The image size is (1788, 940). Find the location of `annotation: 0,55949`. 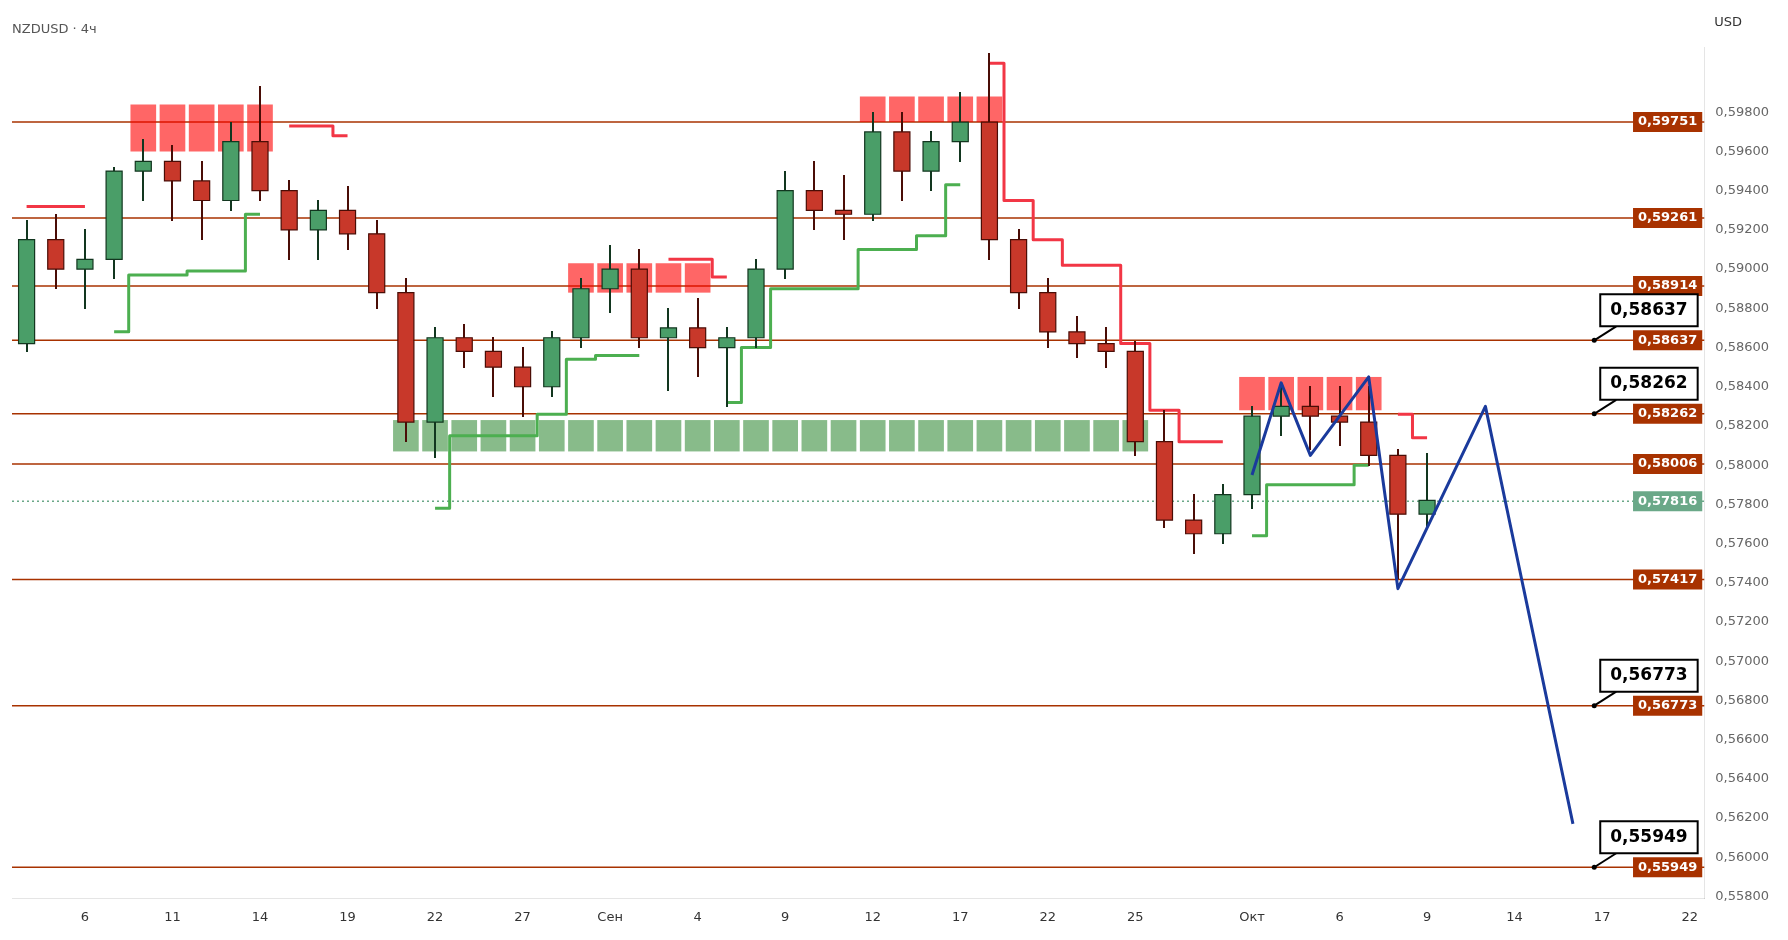

annotation: 0,55949 is located at coordinates (1649, 835).